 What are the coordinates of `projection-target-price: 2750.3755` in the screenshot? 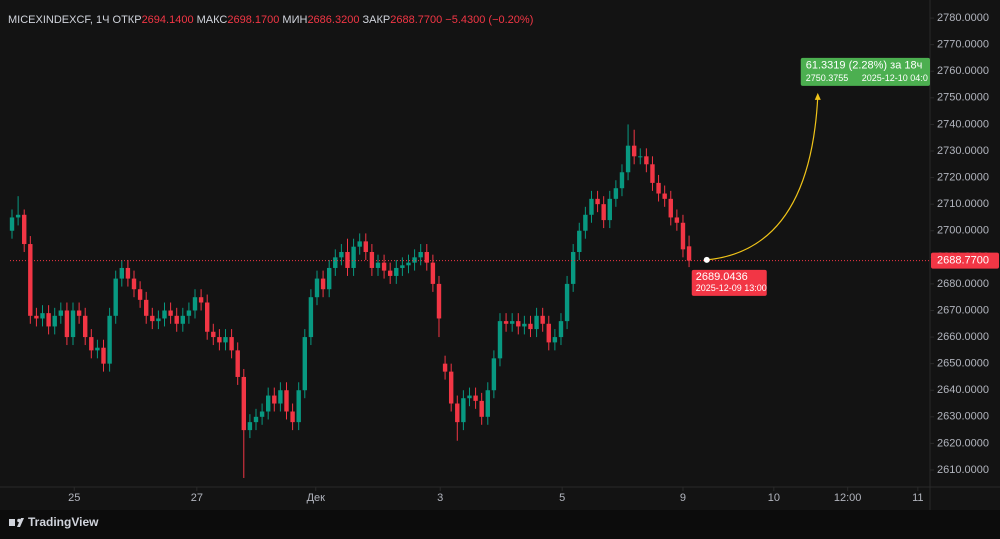 It's located at (827, 78).